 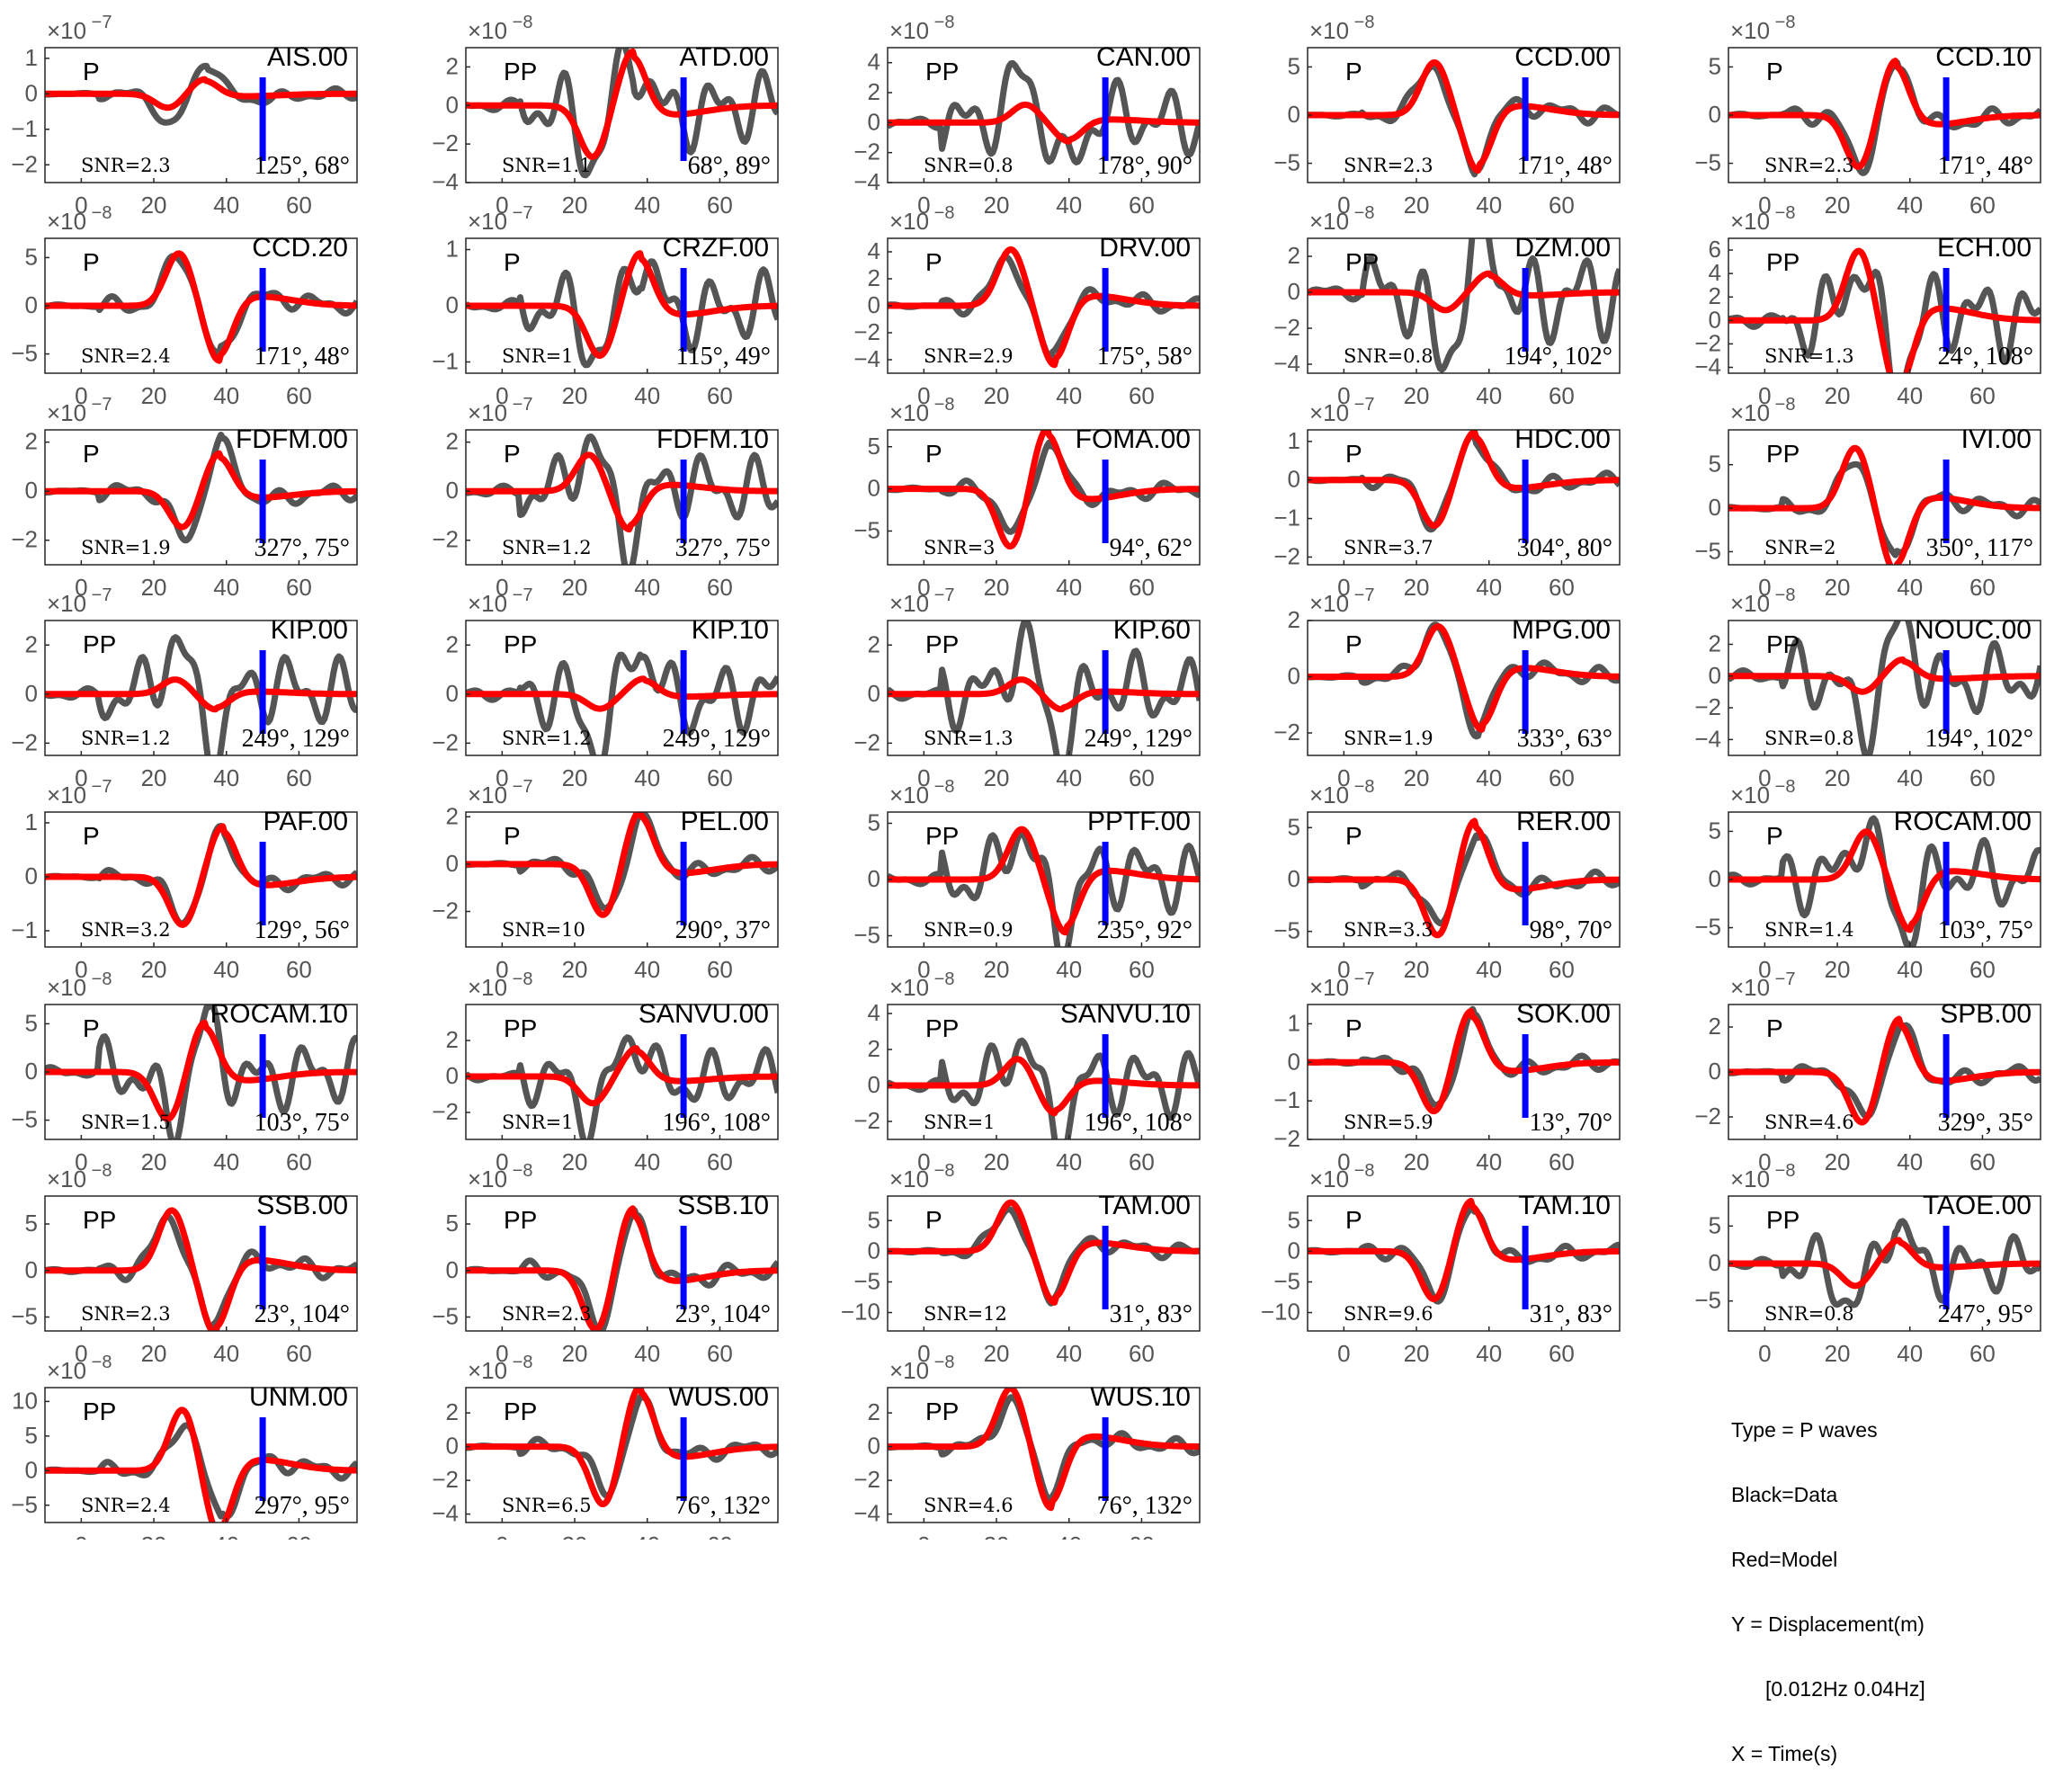 I want to click on legend-black: Black=Data, so click(x=1784, y=1494).